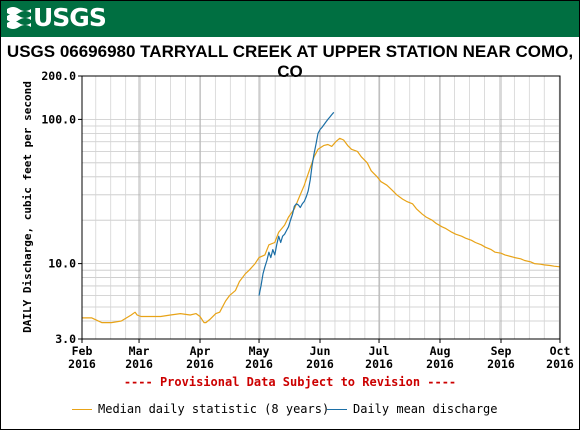  I want to click on legend-label-daily-mean: Daily mean discharge, so click(425, 409).